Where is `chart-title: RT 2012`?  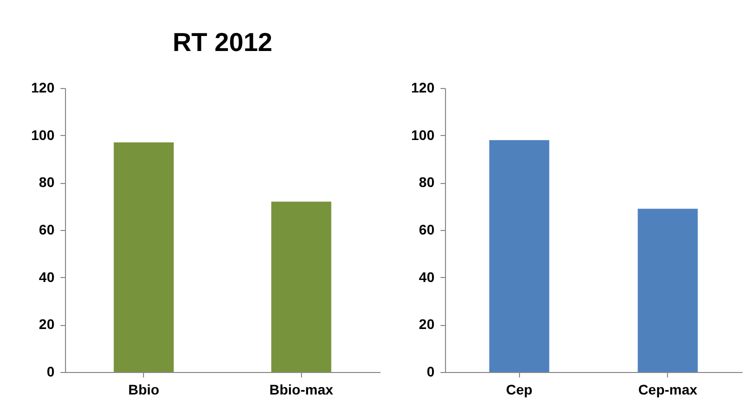
chart-title: RT 2012 is located at coordinates (222, 42).